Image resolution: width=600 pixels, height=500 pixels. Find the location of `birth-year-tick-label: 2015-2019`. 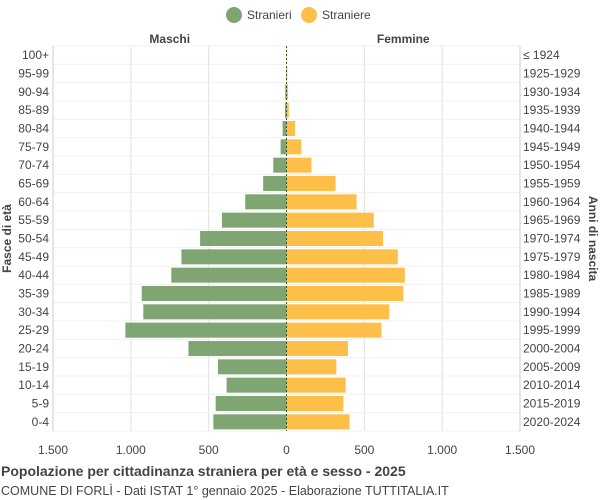

birth-year-tick-label: 2015-2019 is located at coordinates (552, 404).